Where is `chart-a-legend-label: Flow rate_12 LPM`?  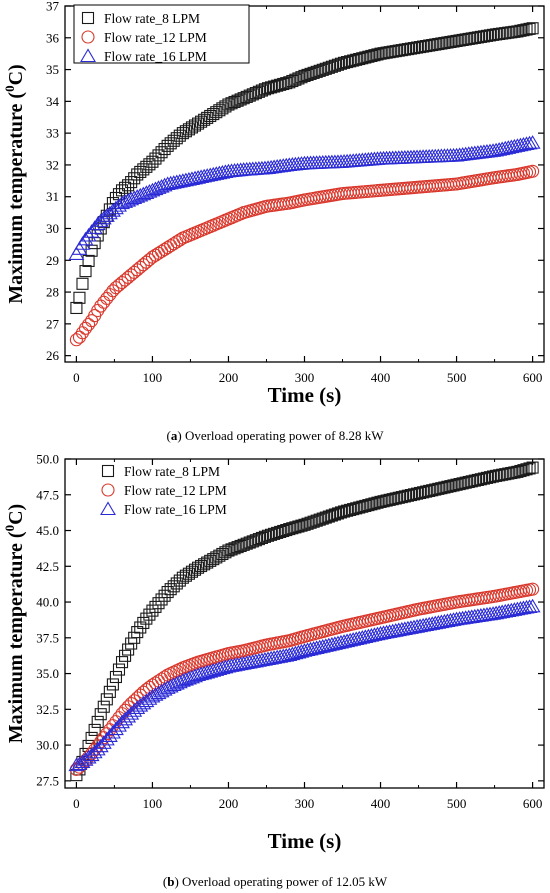
chart-a-legend-label: Flow rate_12 LPM is located at coordinates (155, 37).